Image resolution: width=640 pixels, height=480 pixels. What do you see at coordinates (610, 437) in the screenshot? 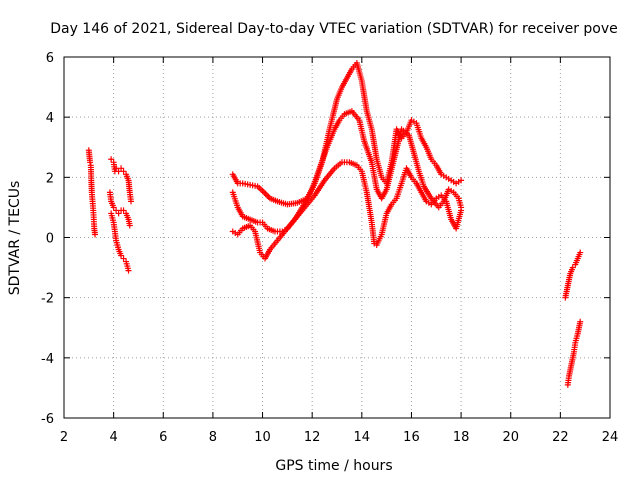
I see `x-tick-label: 24` at bounding box center [610, 437].